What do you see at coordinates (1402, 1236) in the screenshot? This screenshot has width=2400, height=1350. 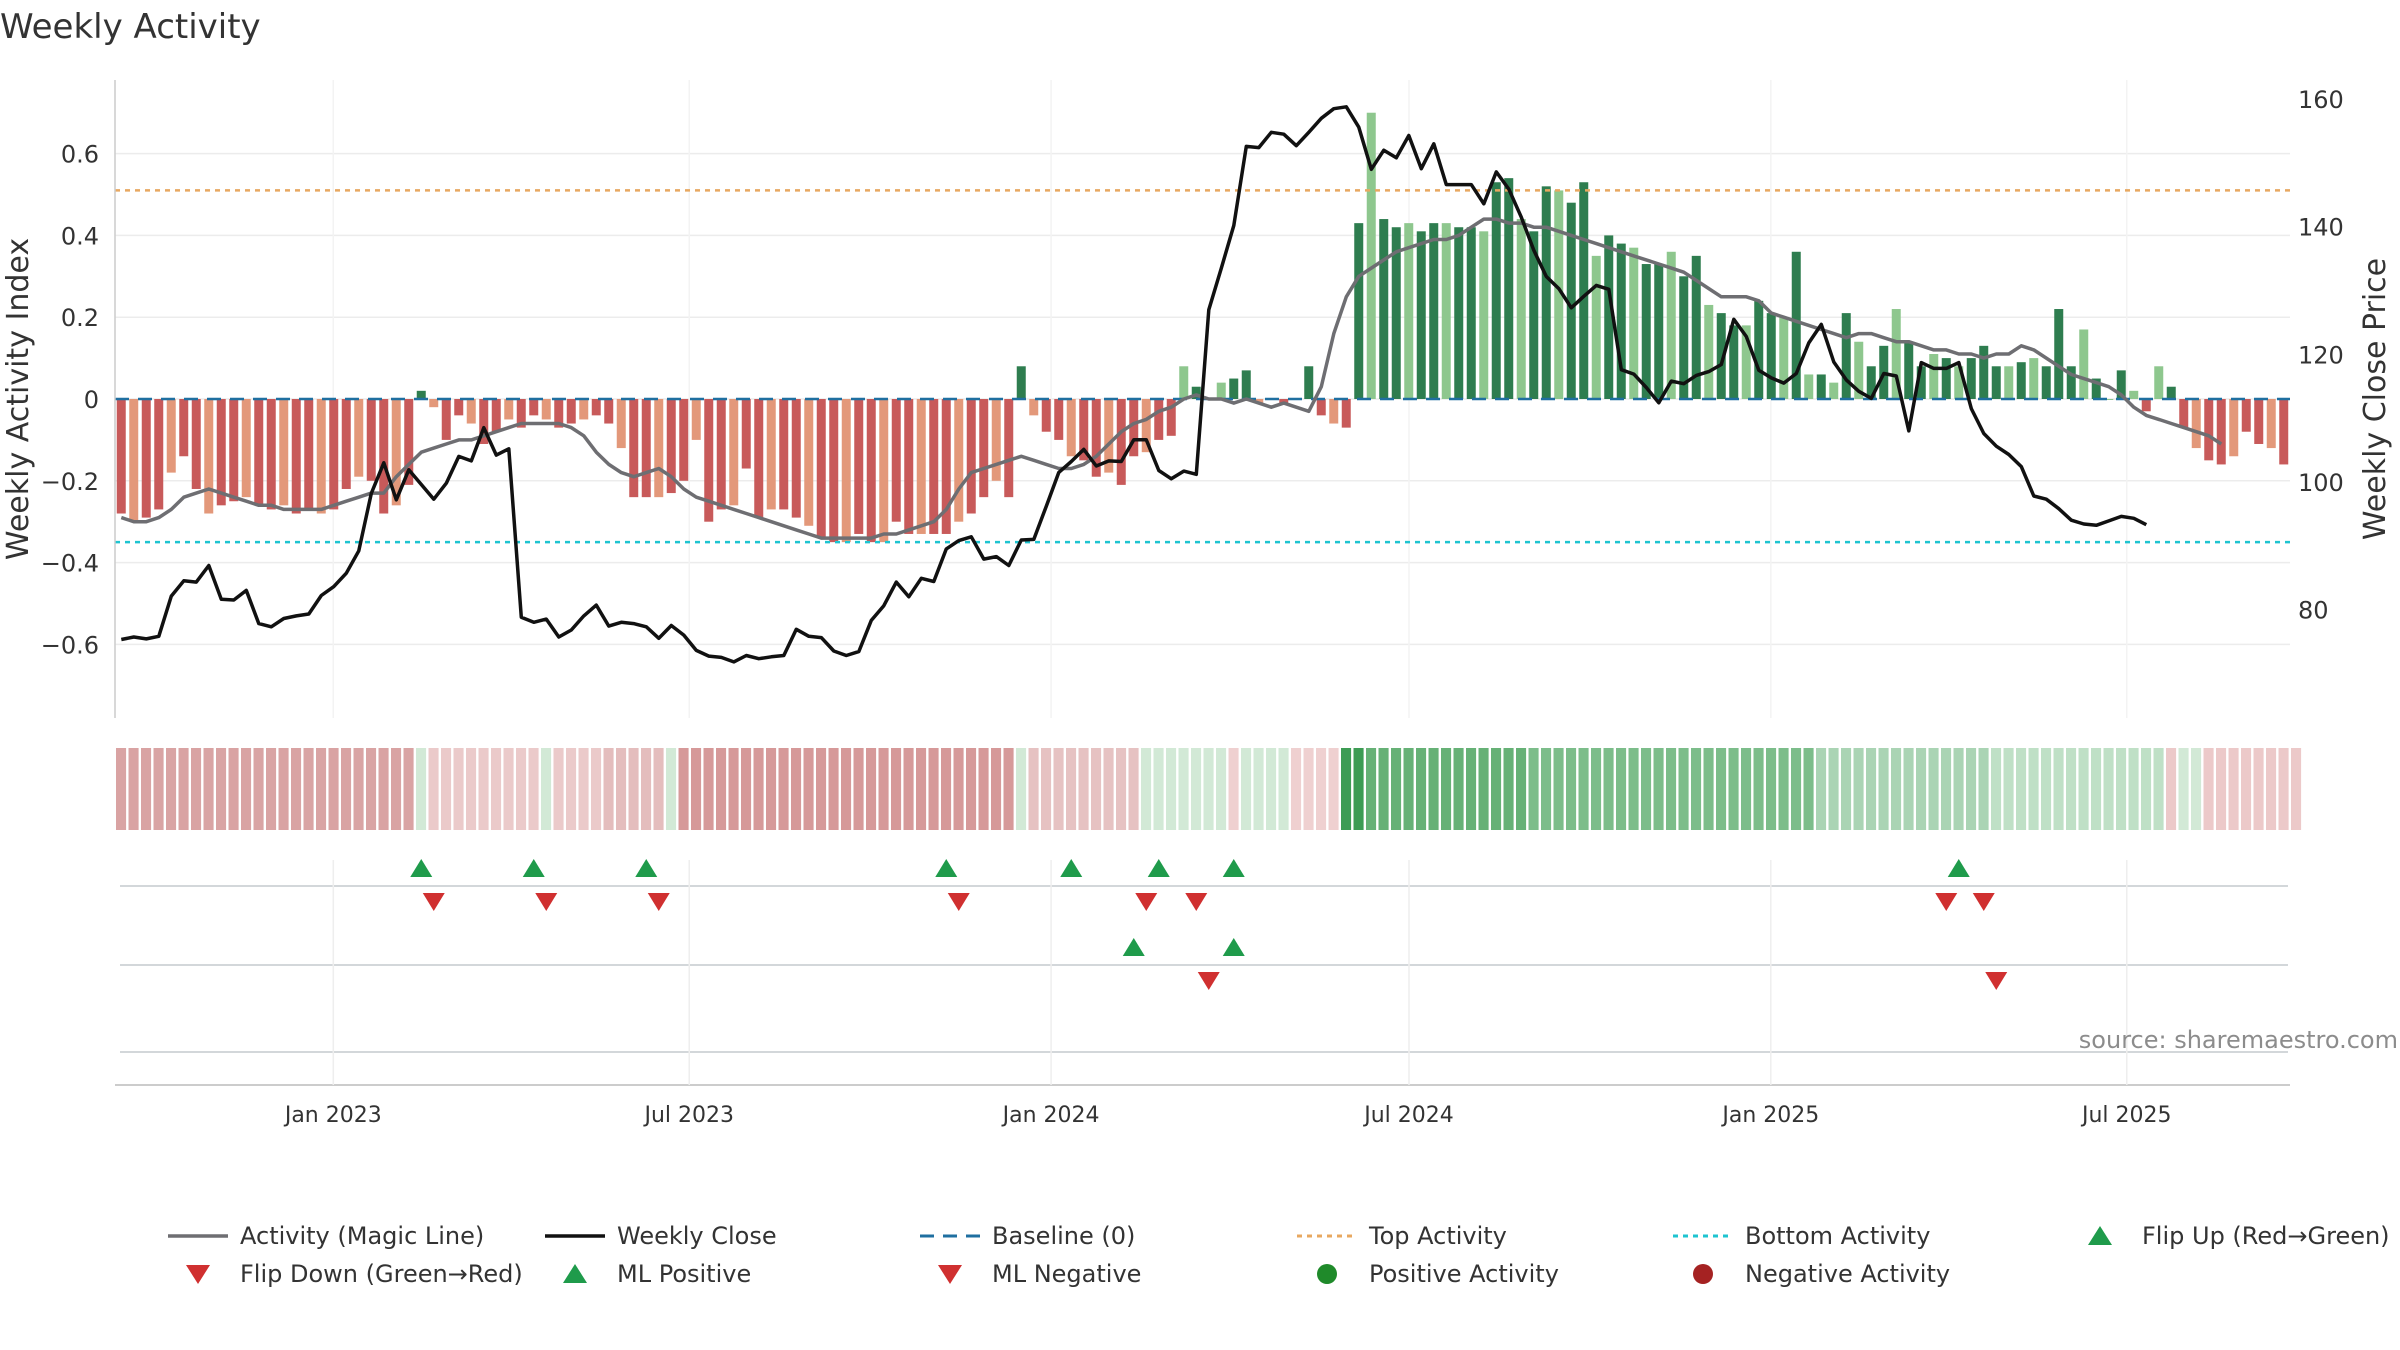 I see `legend-item: Top Activity` at bounding box center [1402, 1236].